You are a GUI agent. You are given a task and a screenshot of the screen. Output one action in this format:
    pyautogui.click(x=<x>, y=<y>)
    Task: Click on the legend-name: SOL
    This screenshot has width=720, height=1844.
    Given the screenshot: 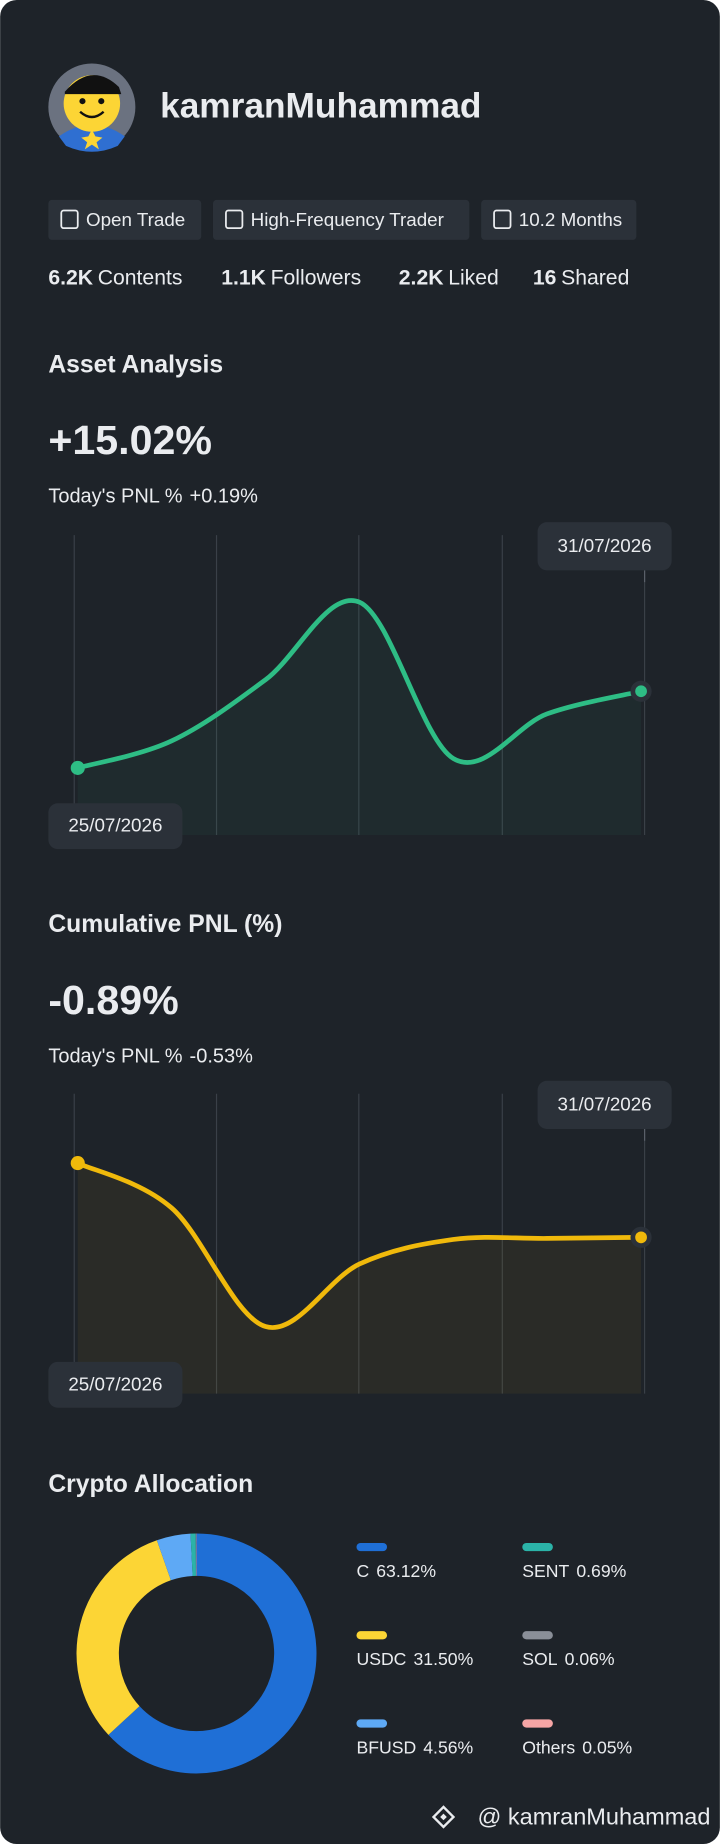 What is the action you would take?
    pyautogui.click(x=539, y=1659)
    